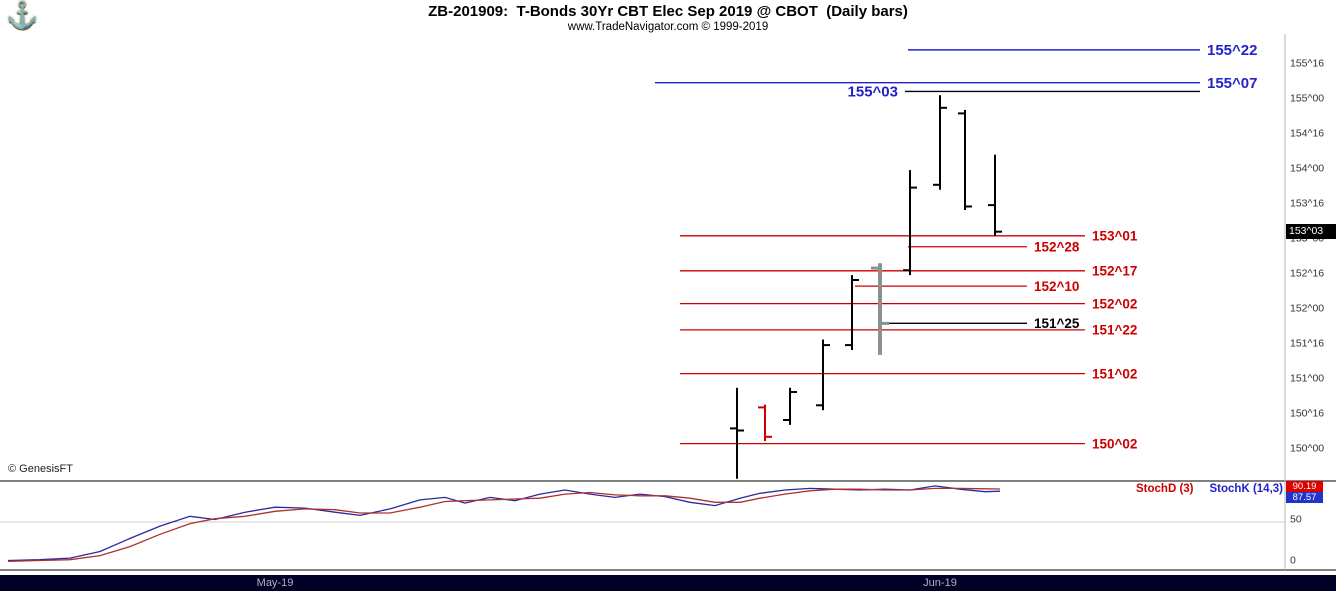 The height and width of the screenshot is (591, 1336). Describe the element at coordinates (1114, 271) in the screenshot. I see `level-label: 152^17` at that location.